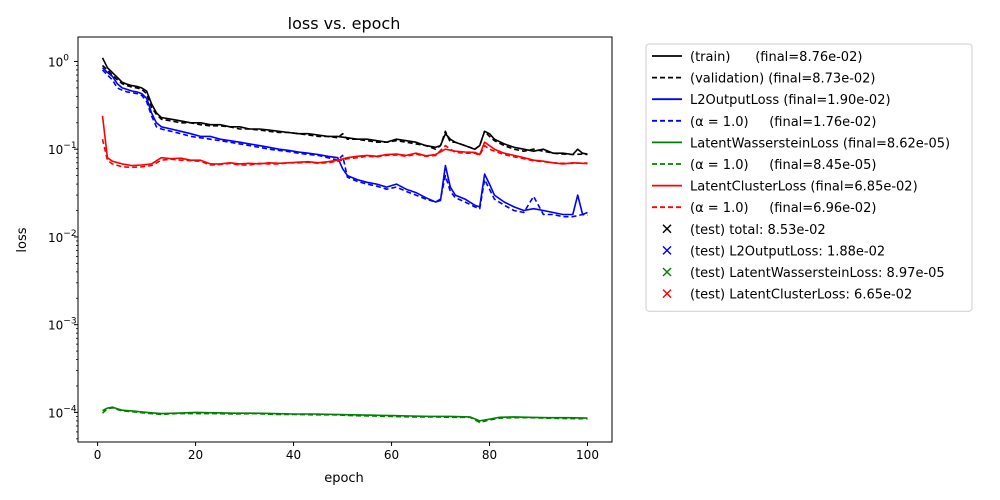 The height and width of the screenshot is (500, 1000). Describe the element at coordinates (783, 208) in the screenshot. I see `legend-entry-7: (α = 1.0) (final=6.96e-02)` at that location.